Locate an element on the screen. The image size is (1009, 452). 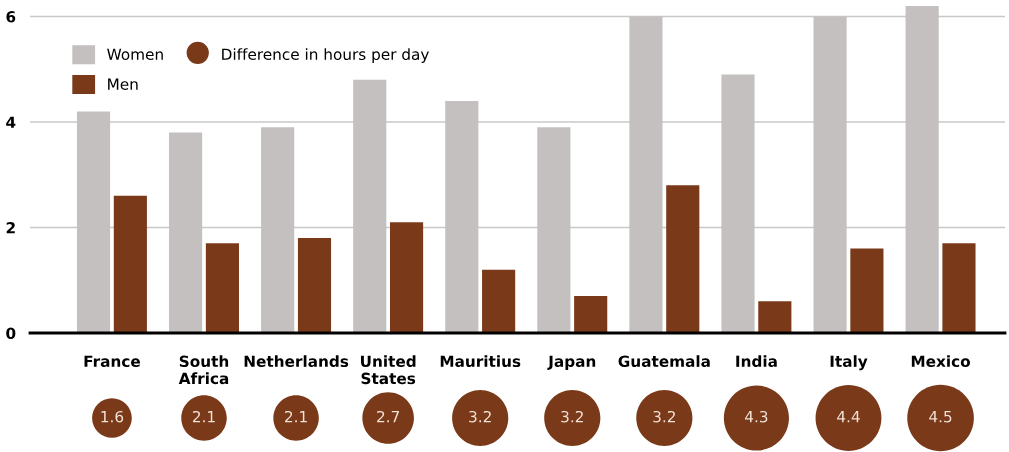
data-label: 4.5 is located at coordinates (940, 417).